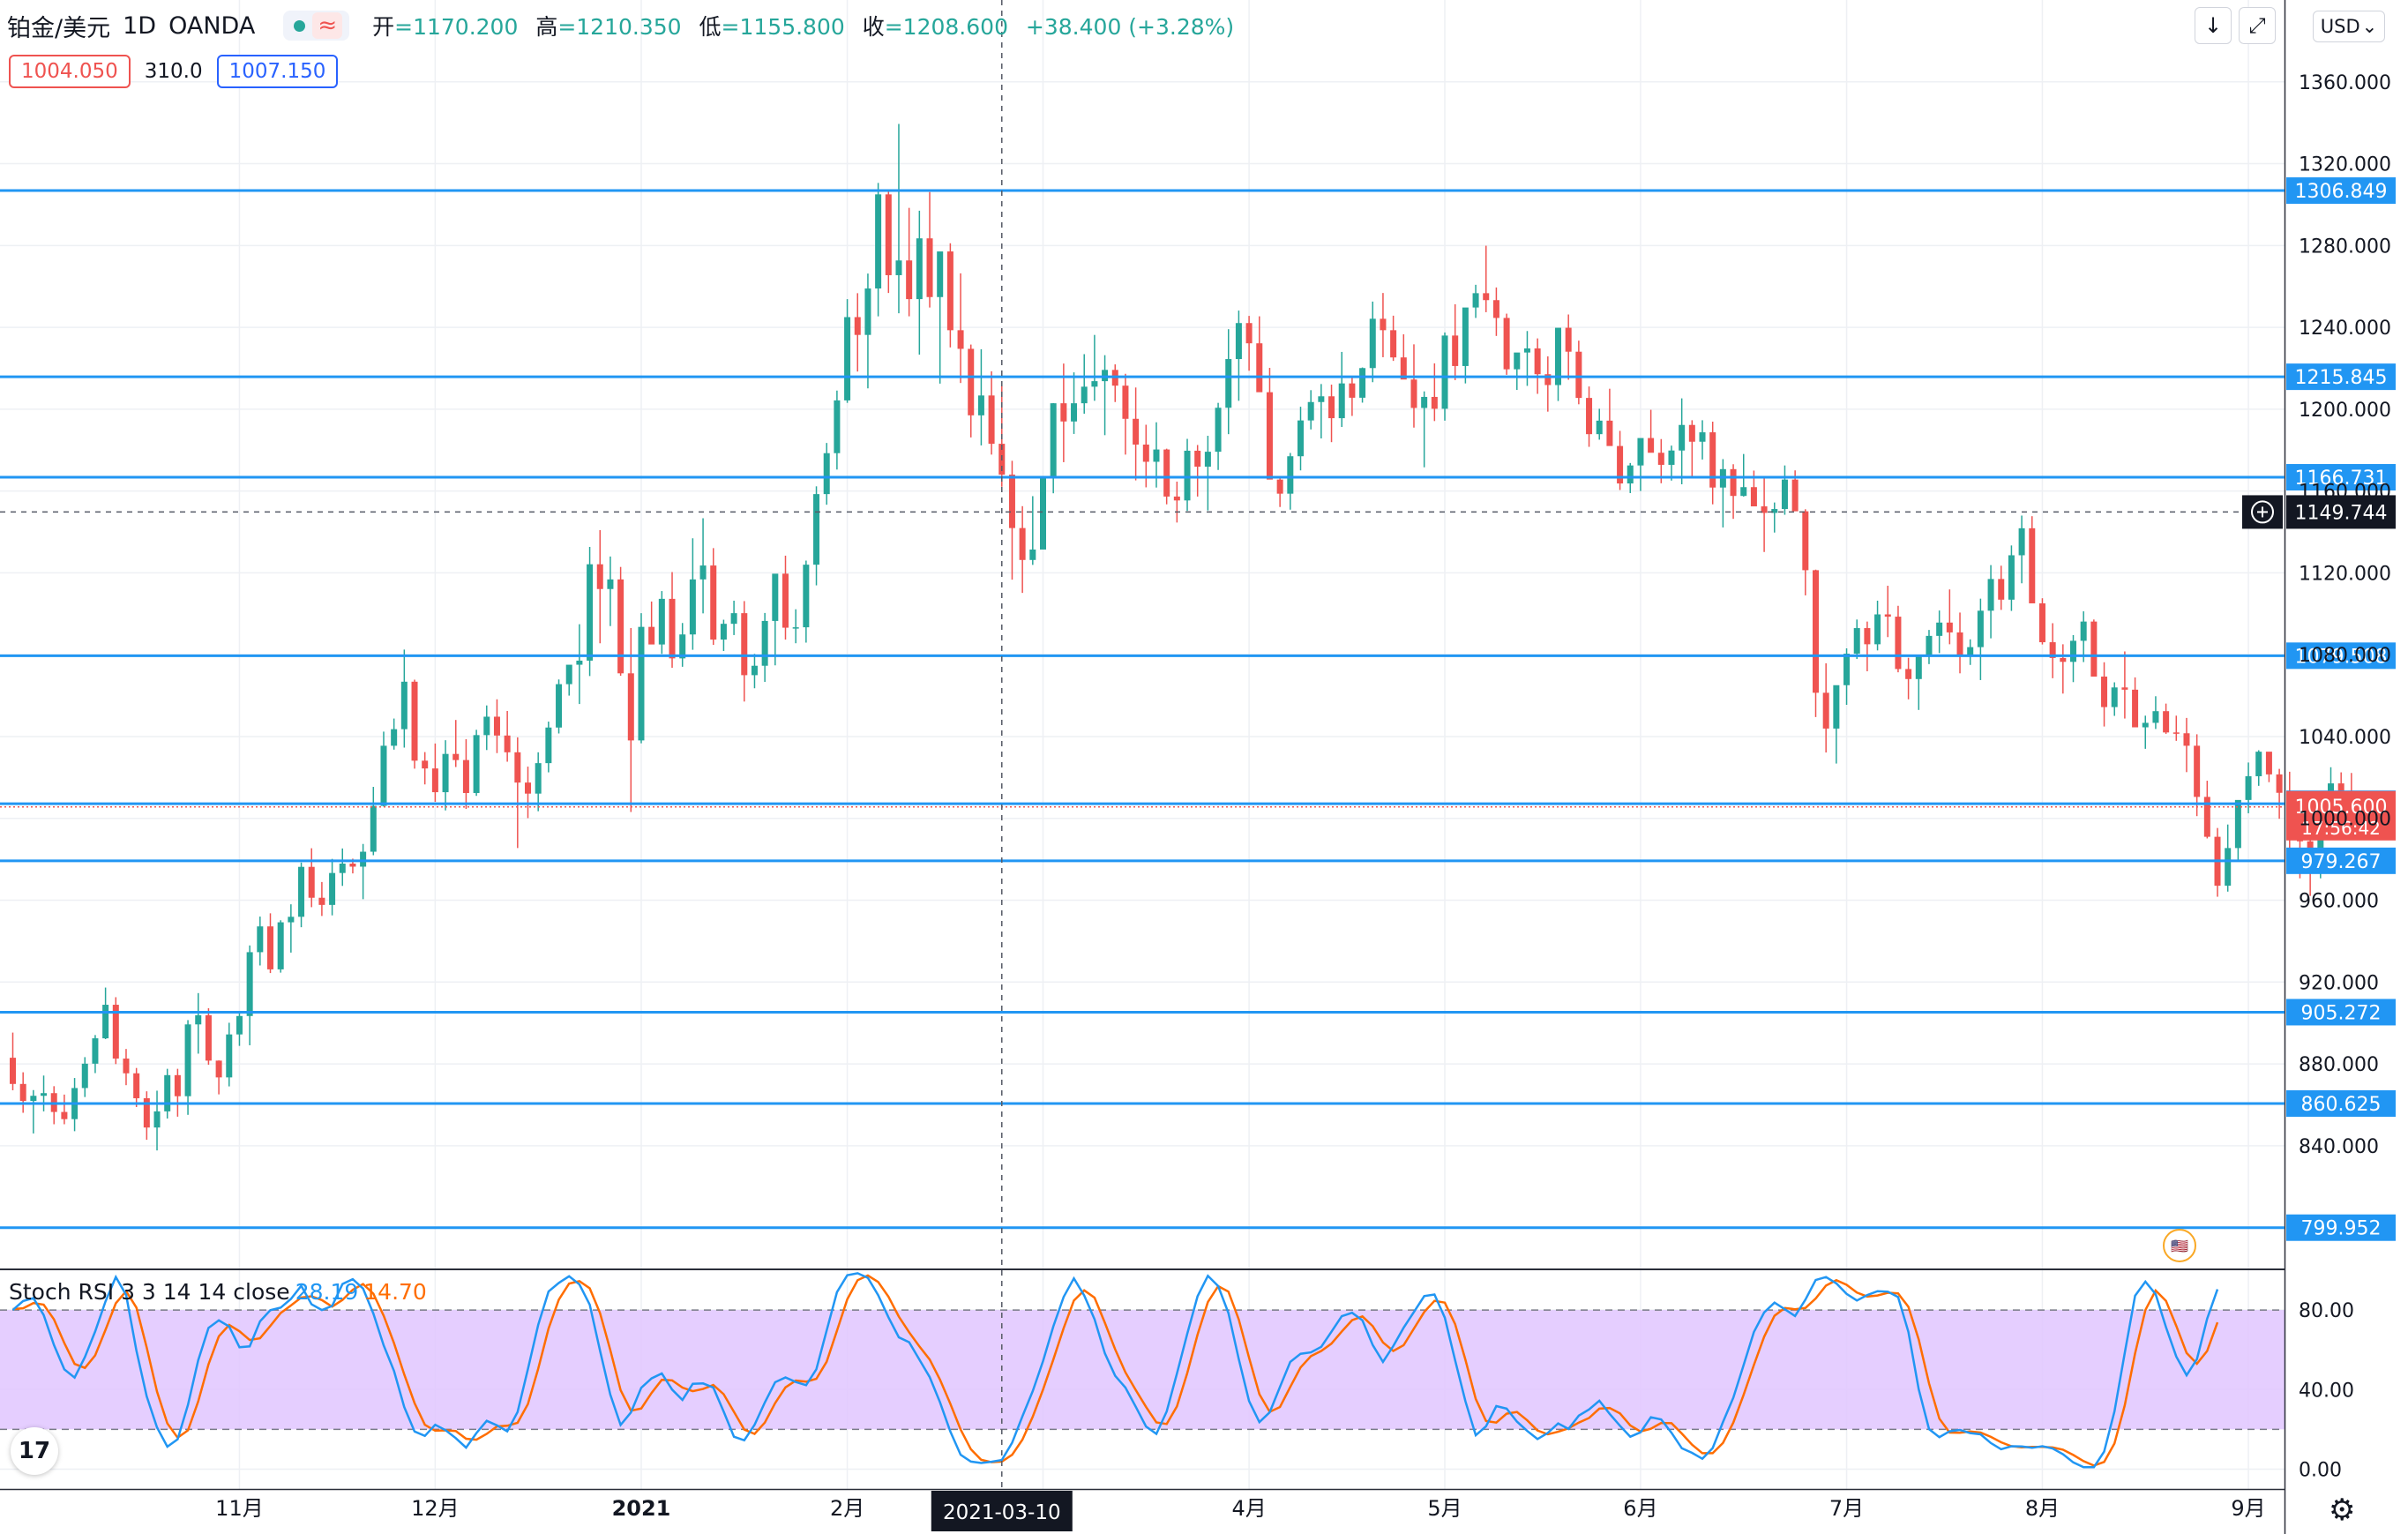  I want to click on level-price-label: 905.272, so click(2341, 1013).